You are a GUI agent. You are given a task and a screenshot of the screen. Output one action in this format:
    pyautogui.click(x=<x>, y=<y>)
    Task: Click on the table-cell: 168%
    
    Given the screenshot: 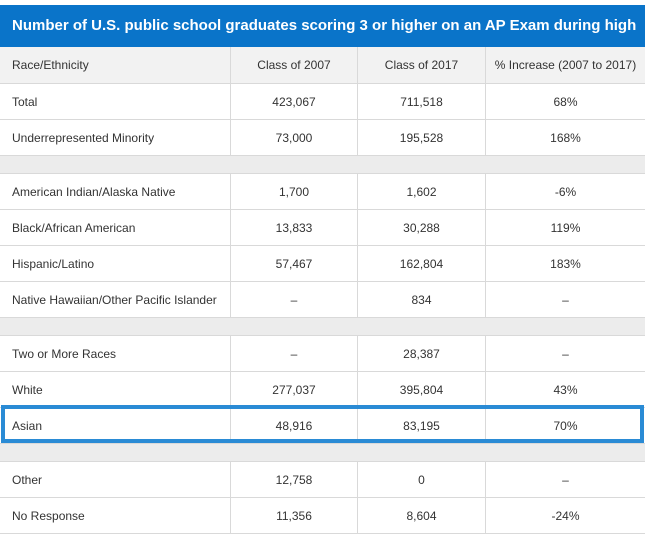 What is the action you would take?
    pyautogui.click(x=565, y=137)
    